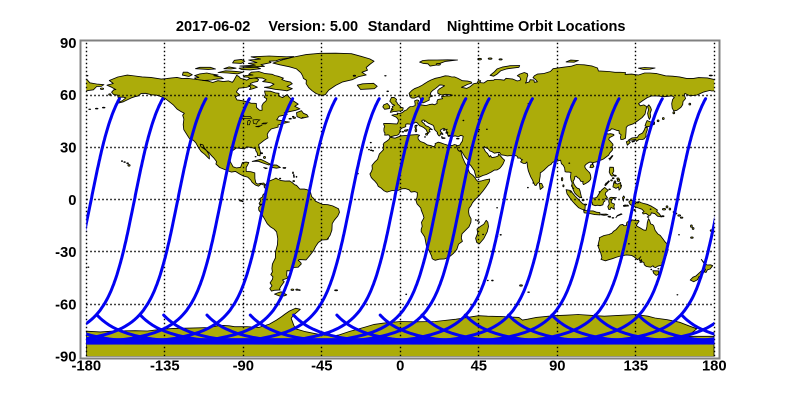 This screenshot has height=400, width=800. What do you see at coordinates (165, 366) in the screenshot?
I see `svg-text: -135` at bounding box center [165, 366].